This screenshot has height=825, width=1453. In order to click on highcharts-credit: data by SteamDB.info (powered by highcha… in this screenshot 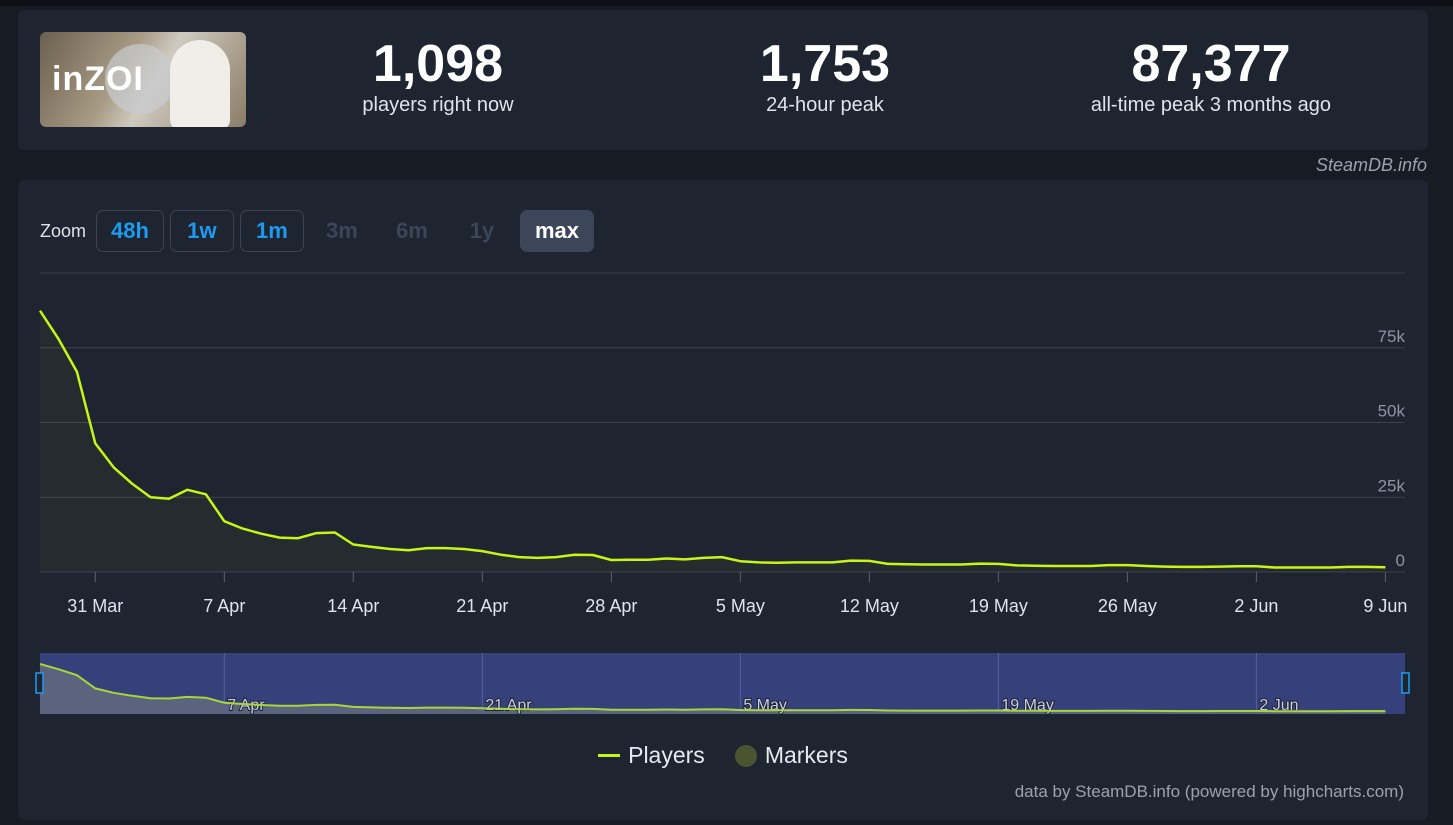, I will do `click(1209, 791)`.